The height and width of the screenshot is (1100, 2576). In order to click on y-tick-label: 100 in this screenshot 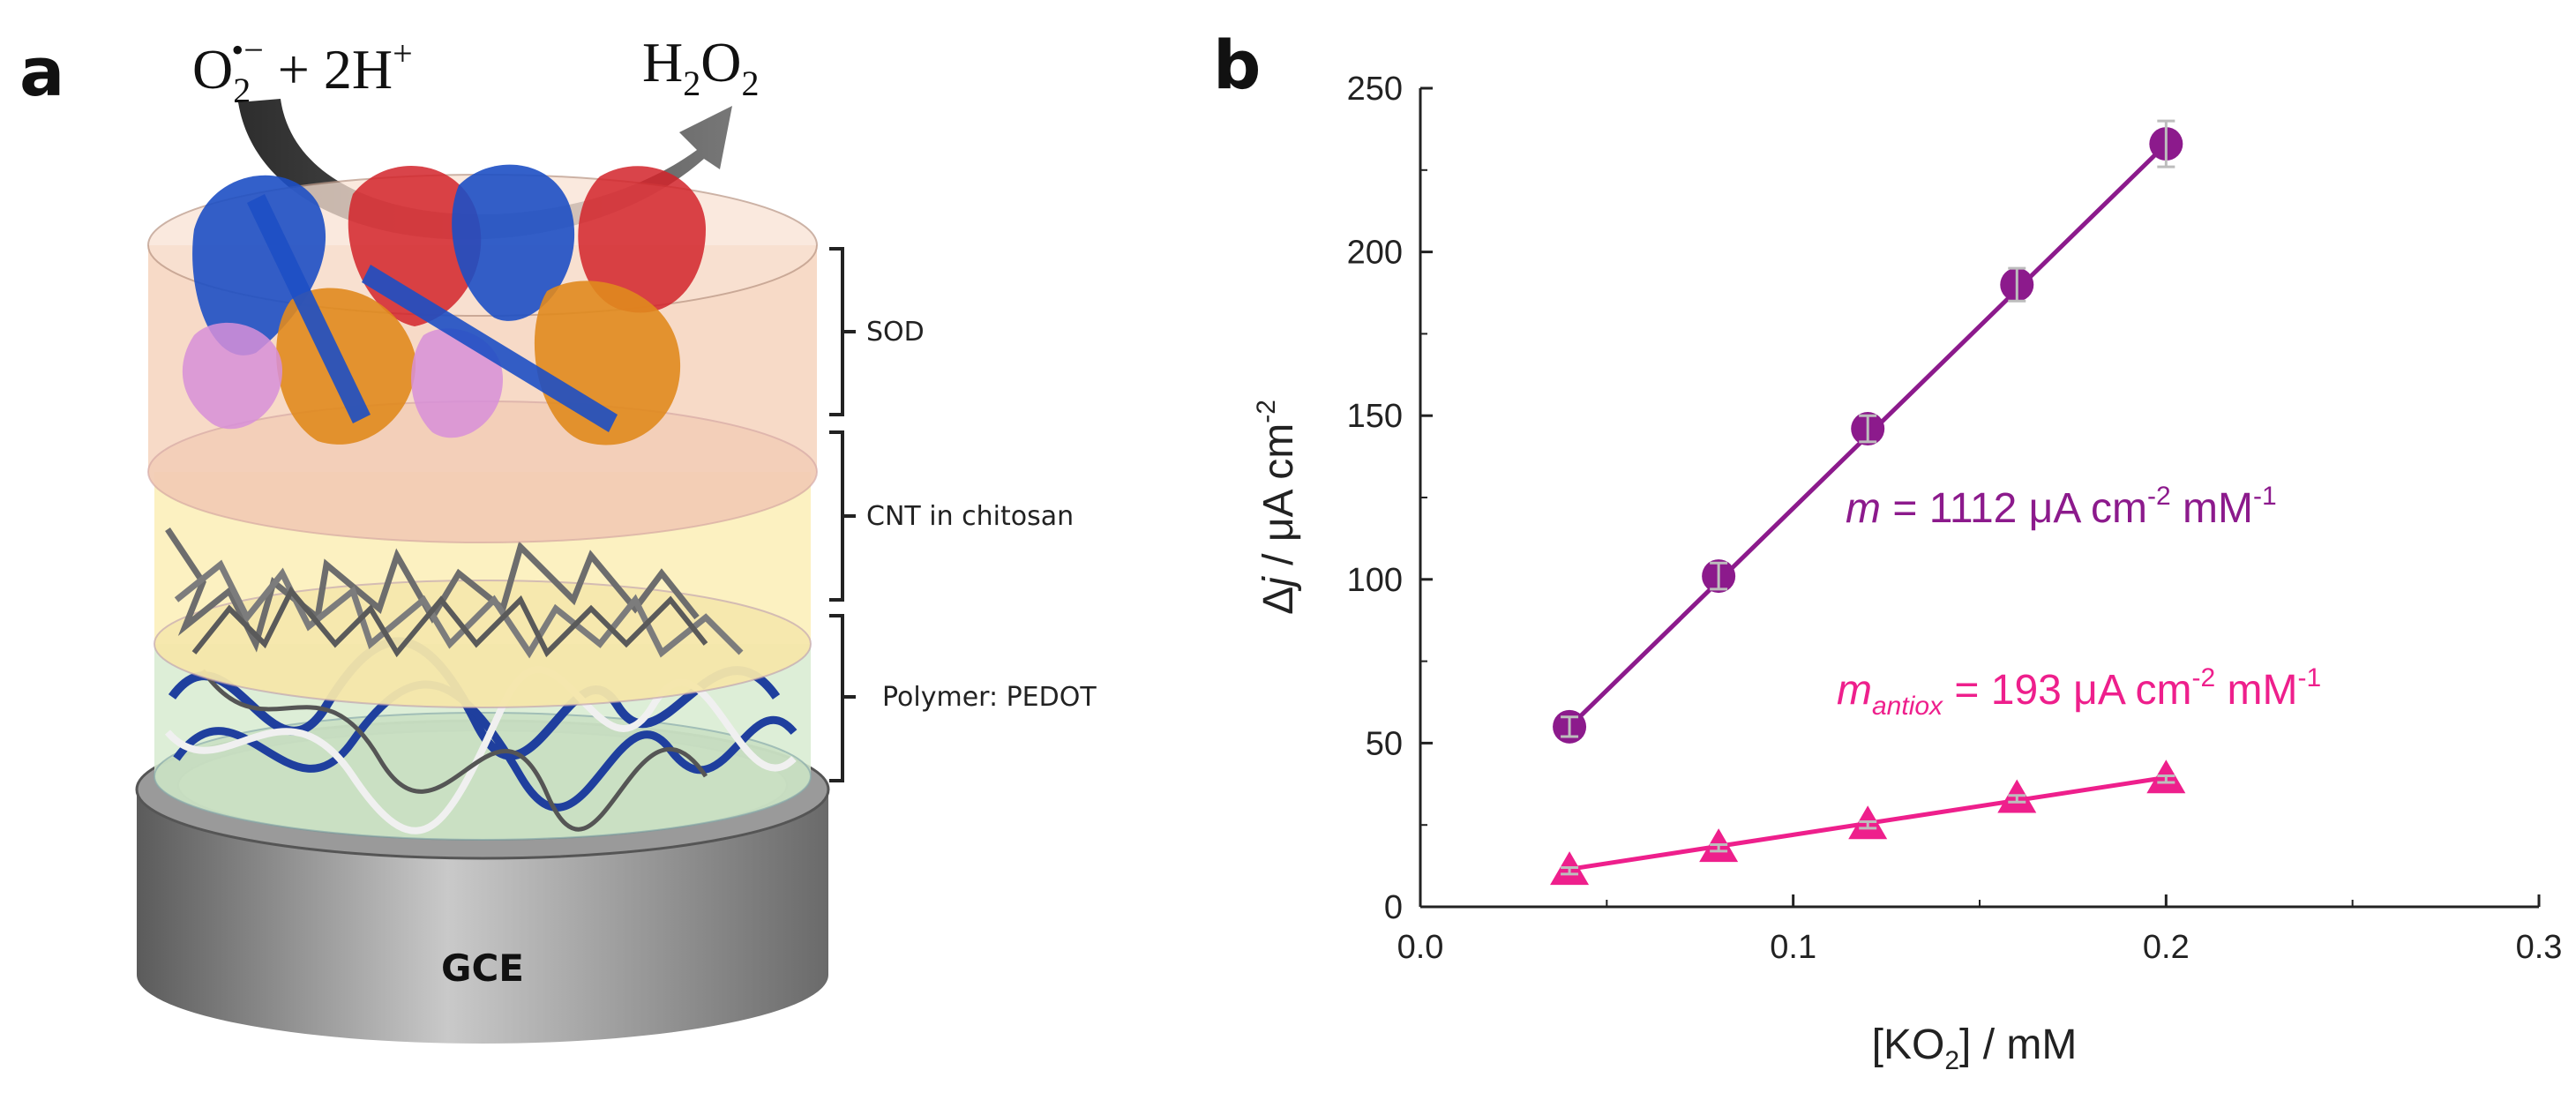, I will do `click(1375, 580)`.